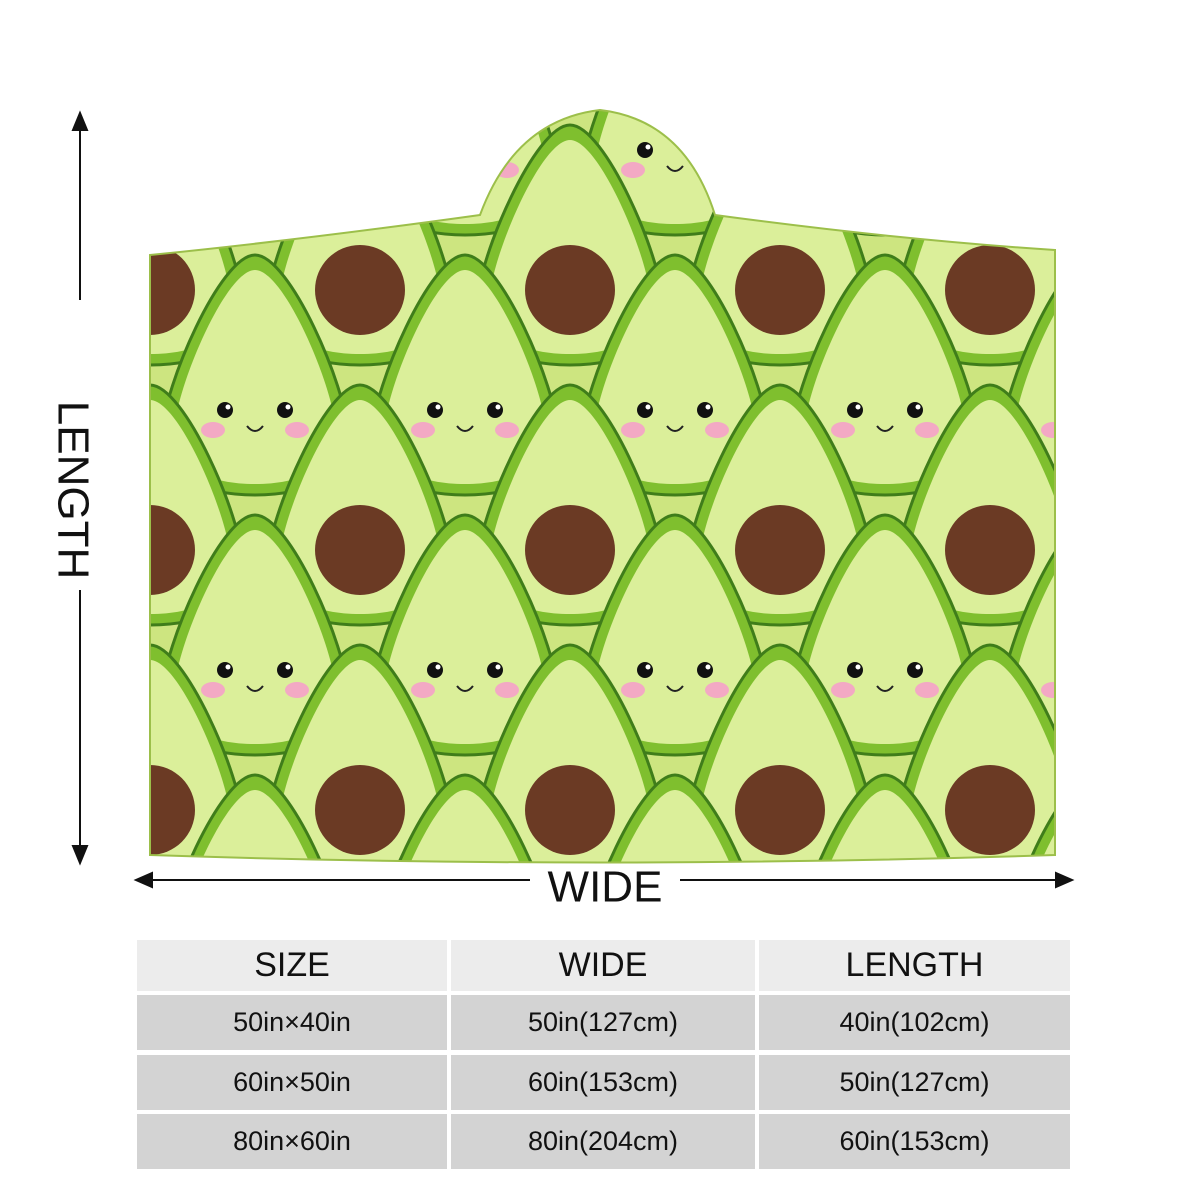 Image resolution: width=1200 pixels, height=1200 pixels. What do you see at coordinates (72, 490) in the screenshot?
I see `length-label: LENGTH` at bounding box center [72, 490].